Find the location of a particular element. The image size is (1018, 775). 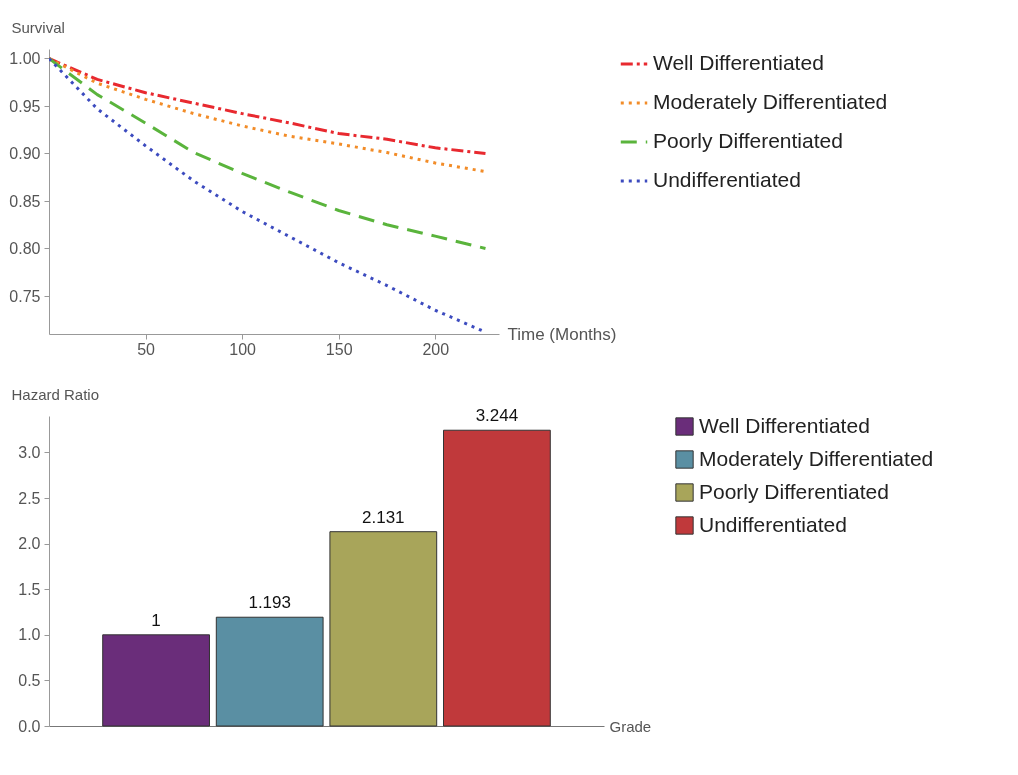

x-tick-label: 100 is located at coordinates (243, 349).